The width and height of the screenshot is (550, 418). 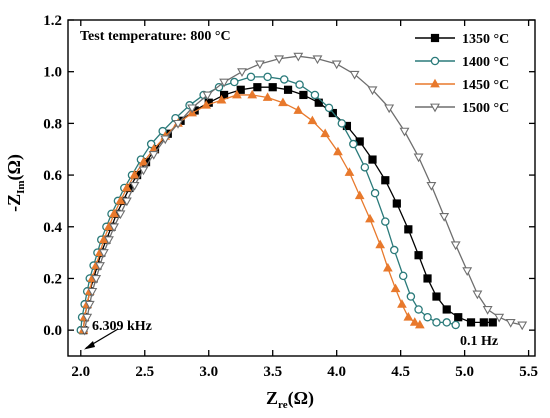 What do you see at coordinates (336, 372) in the screenshot?
I see `x-tick-label: 4.0` at bounding box center [336, 372].